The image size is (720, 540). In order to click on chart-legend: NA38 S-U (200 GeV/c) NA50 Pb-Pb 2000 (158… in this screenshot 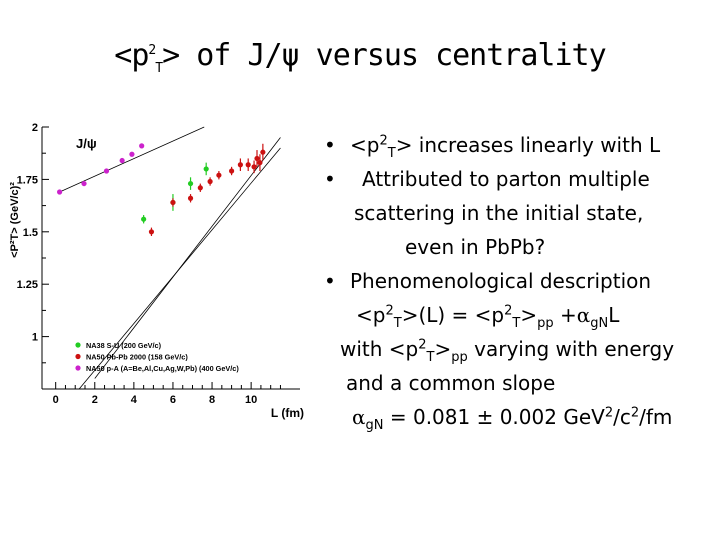, I will do `click(157, 357)`.